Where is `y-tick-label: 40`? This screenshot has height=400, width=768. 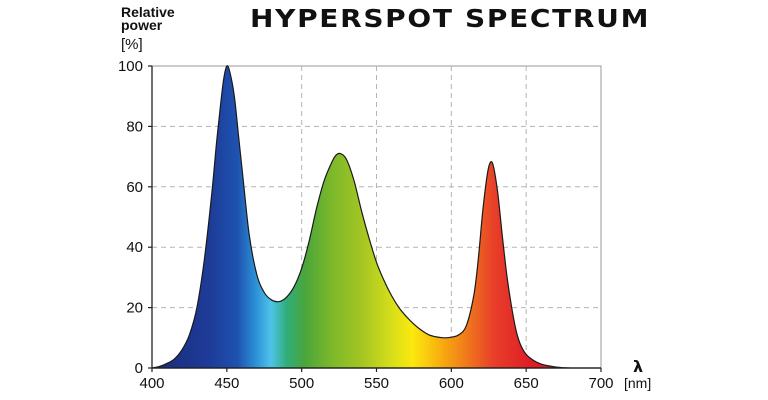
y-tick-label: 40 is located at coordinates (134, 247).